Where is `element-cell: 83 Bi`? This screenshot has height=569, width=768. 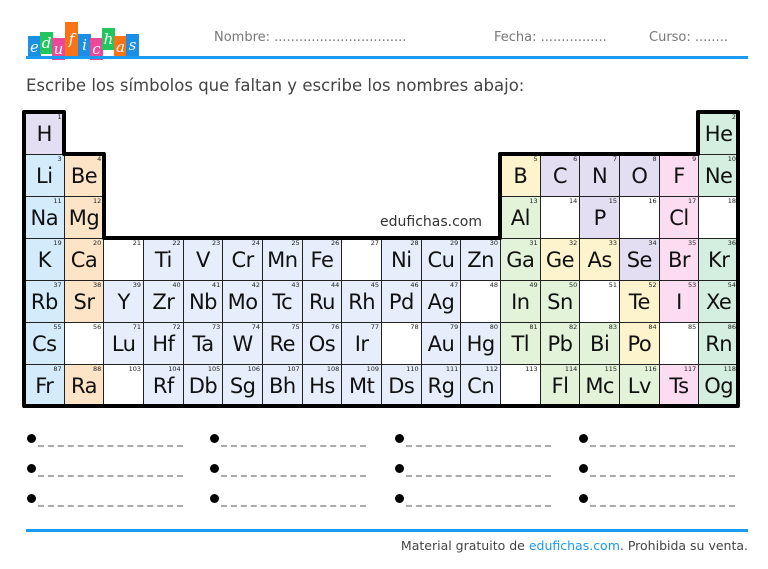 element-cell: 83 Bi is located at coordinates (599, 343).